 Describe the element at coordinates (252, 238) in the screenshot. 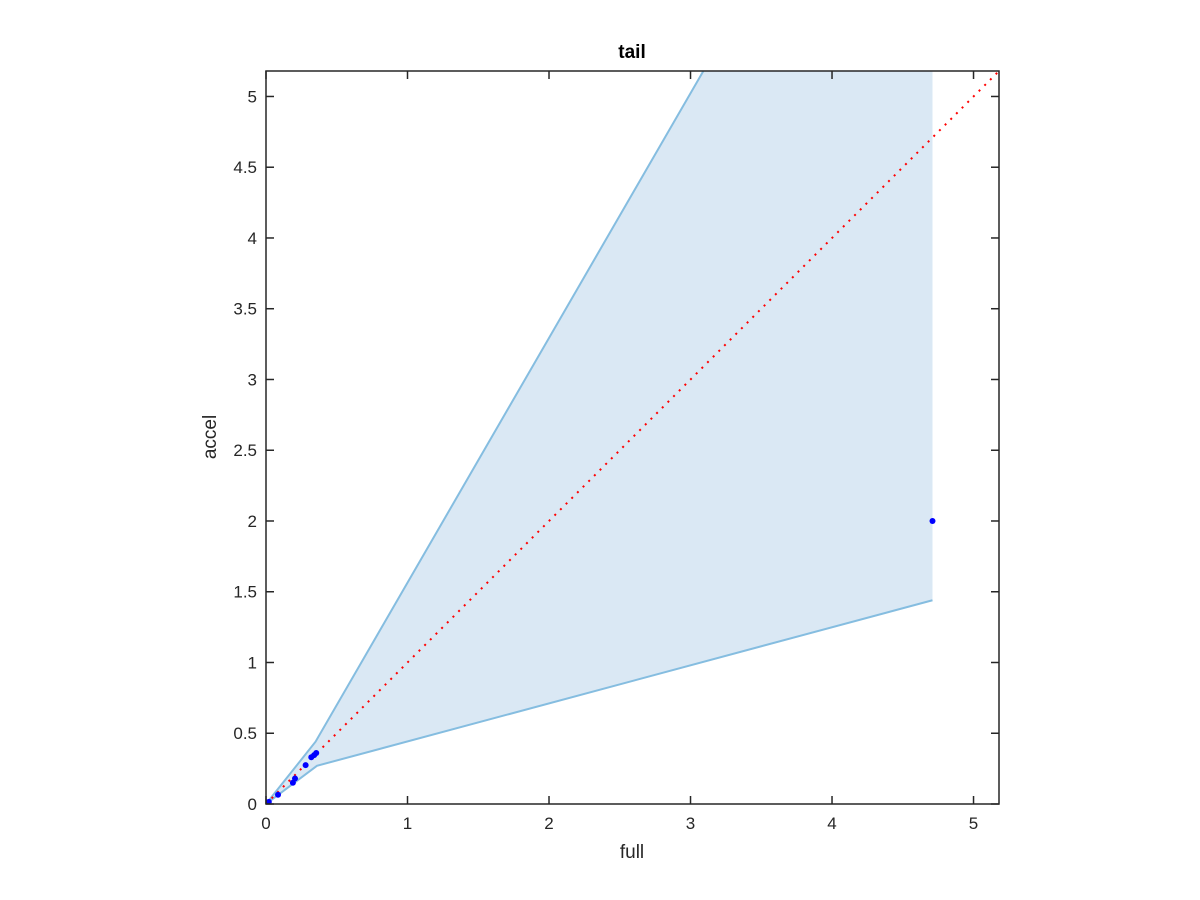

I see `y-tick-label: 4` at that location.